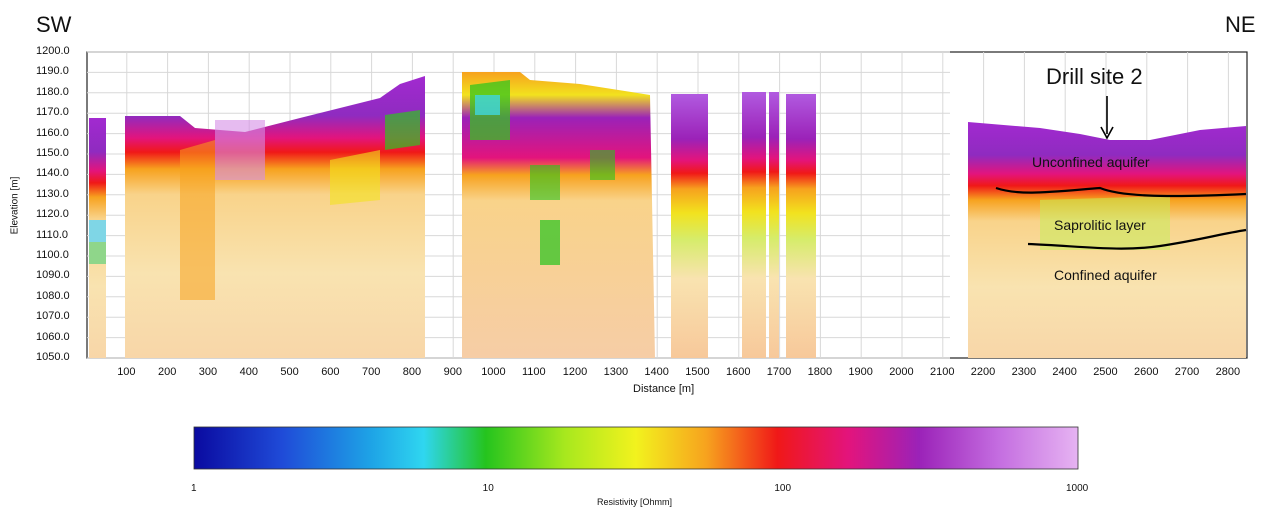 Image resolution: width=1266 pixels, height=508 pixels. What do you see at coordinates (52, 112) in the screenshot?
I see `y-tick-label: 1170.0` at bounding box center [52, 112].